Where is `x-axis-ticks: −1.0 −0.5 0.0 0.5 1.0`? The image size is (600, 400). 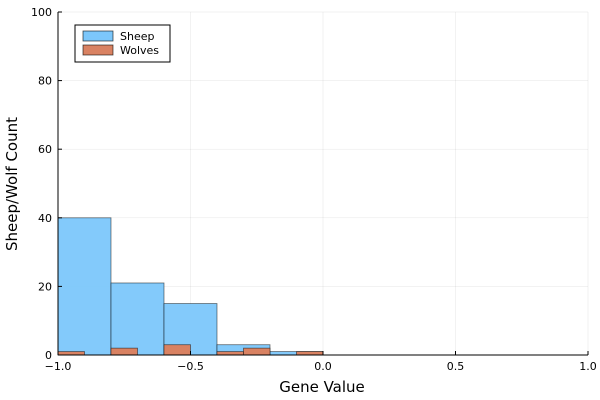
x-axis-ticks: −1.0 −0.5 0.0 0.5 1.0 is located at coordinates (321, 362).